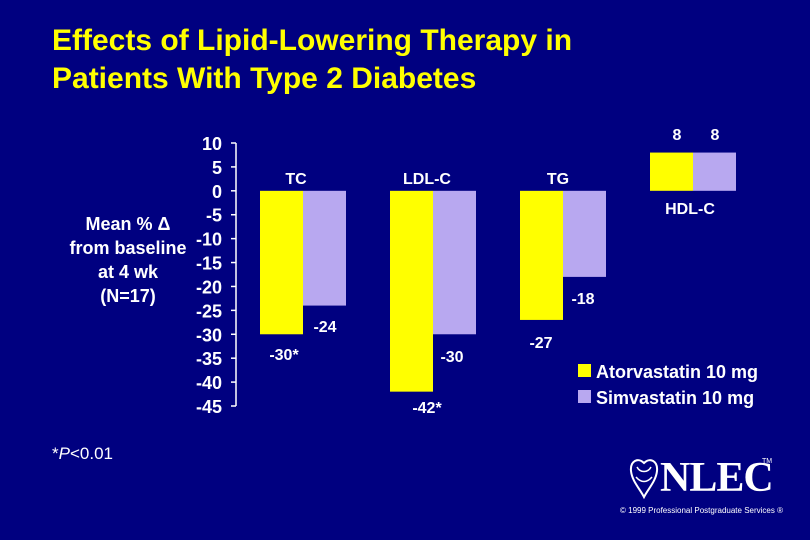  Describe the element at coordinates (451, 357) in the screenshot. I see `data-label: -30` at that location.